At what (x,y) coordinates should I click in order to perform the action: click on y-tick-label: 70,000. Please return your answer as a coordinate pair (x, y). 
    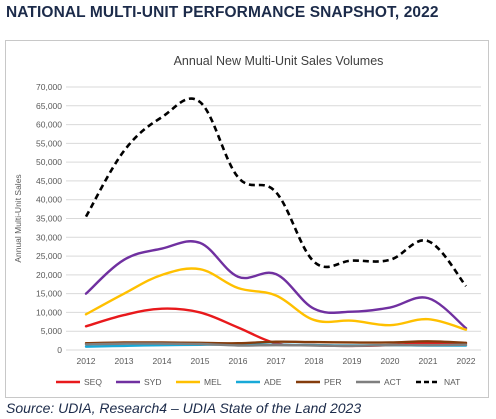
    Looking at the image, I should click on (49, 87).